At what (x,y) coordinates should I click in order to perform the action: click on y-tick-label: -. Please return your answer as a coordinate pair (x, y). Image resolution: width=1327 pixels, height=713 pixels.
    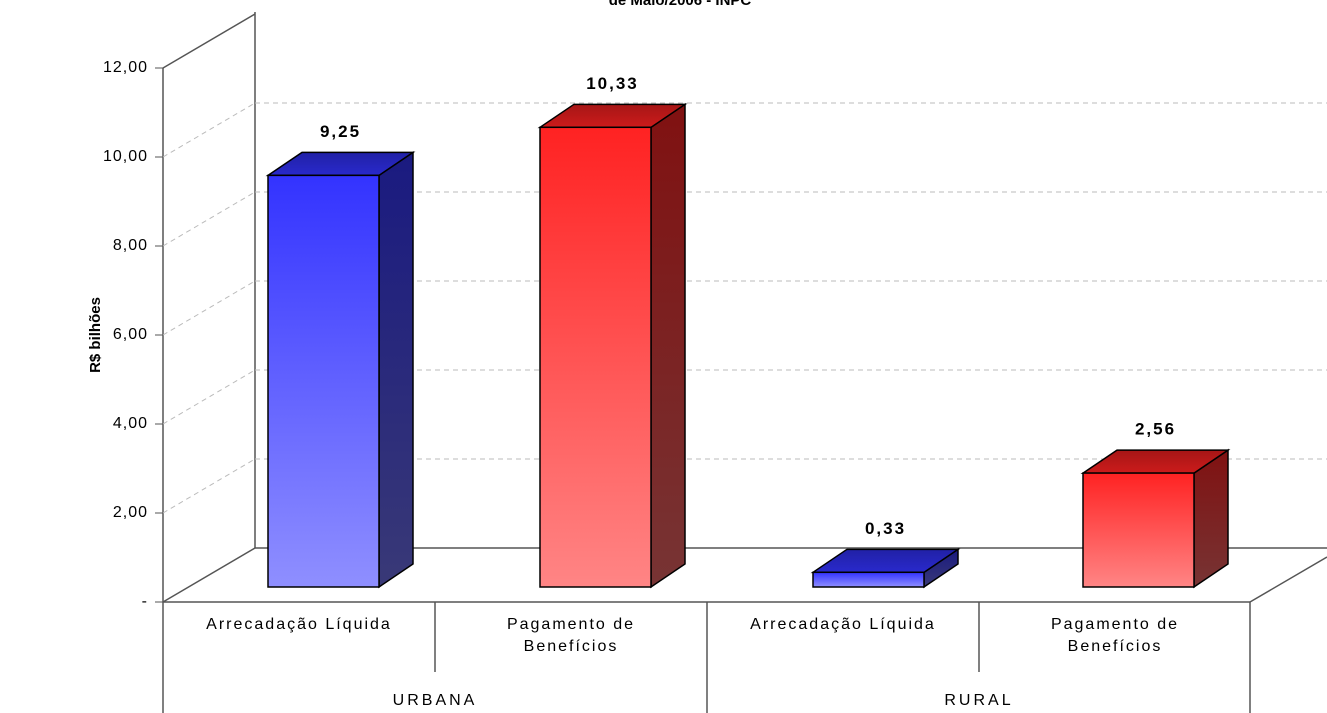
    Looking at the image, I should click on (145, 601).